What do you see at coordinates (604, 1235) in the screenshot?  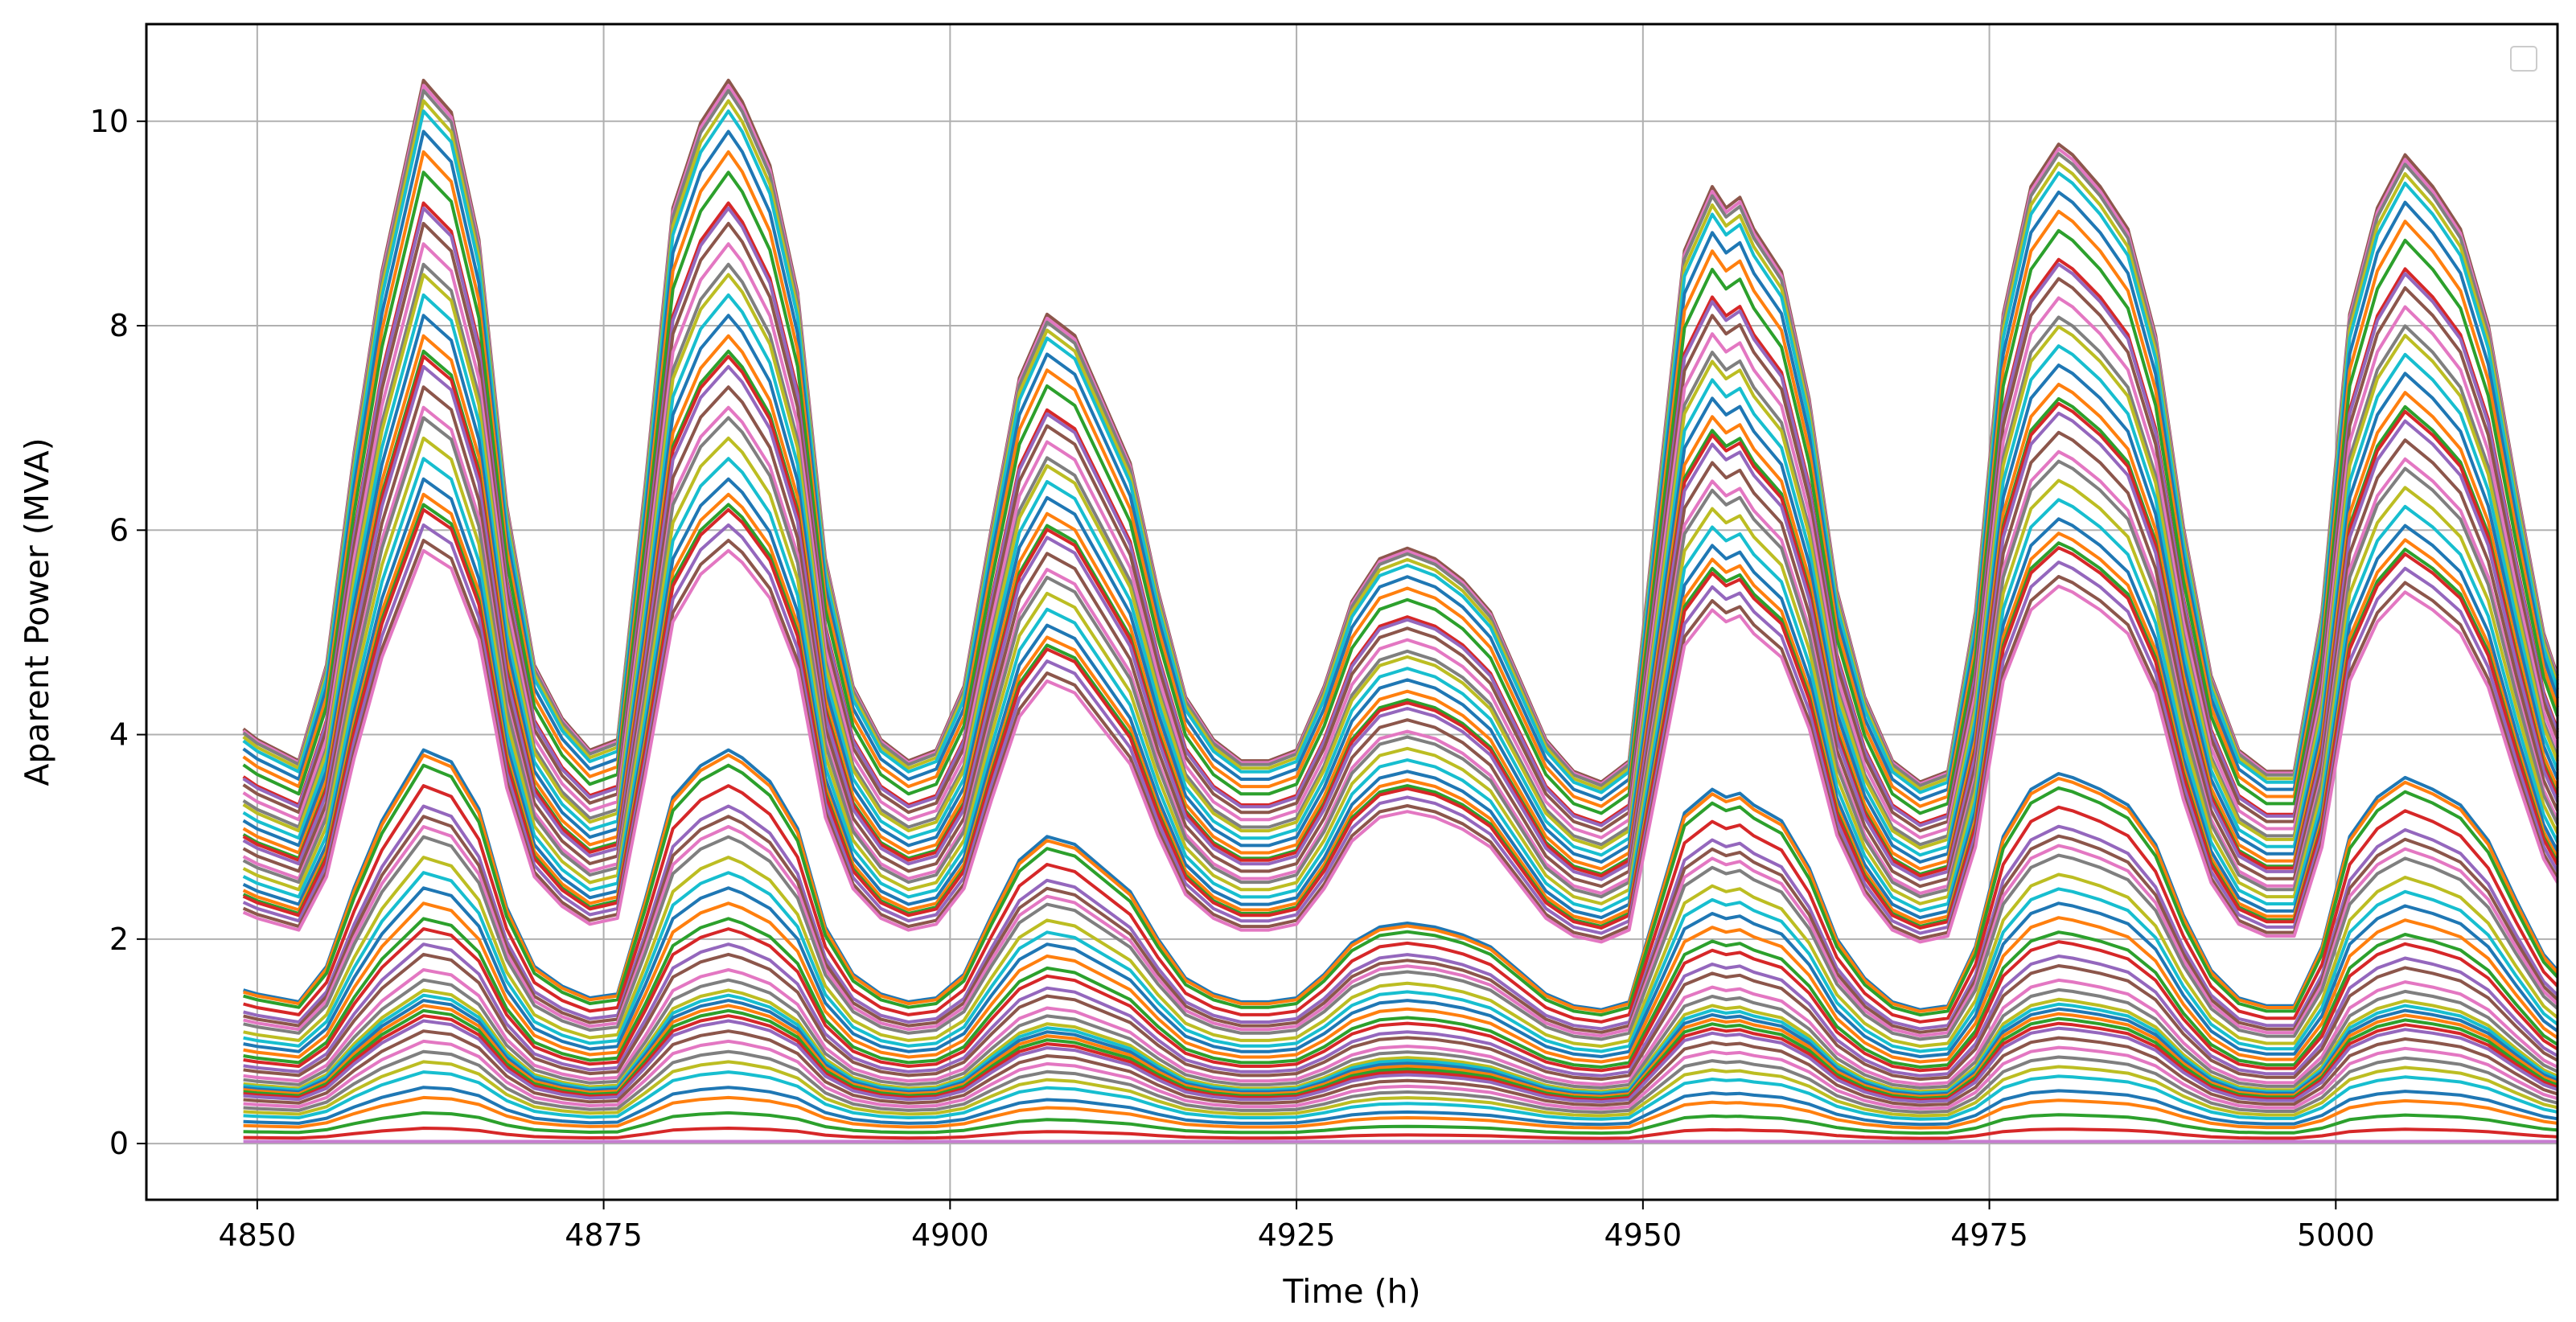 I see `x-tick-label: 4875` at bounding box center [604, 1235].